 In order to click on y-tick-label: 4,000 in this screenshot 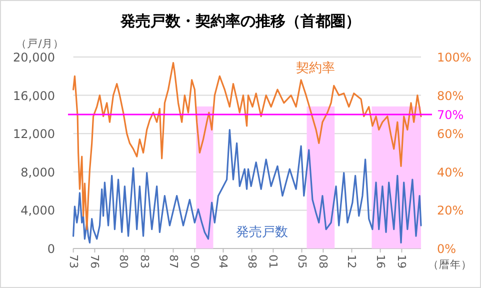, I will do `click(37, 211)`.